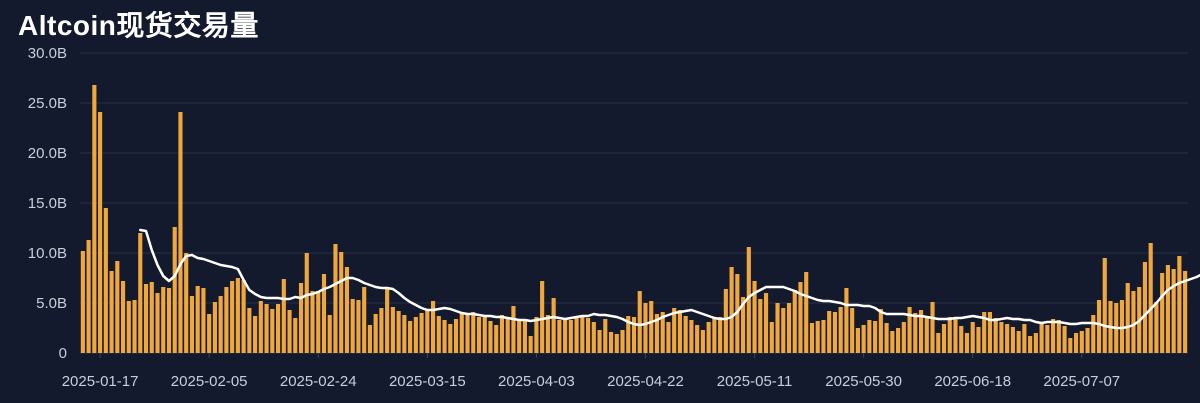 The width and height of the screenshot is (1200, 403). Describe the element at coordinates (47, 203) in the screenshot. I see `y-tick-label: 15.0B` at that location.